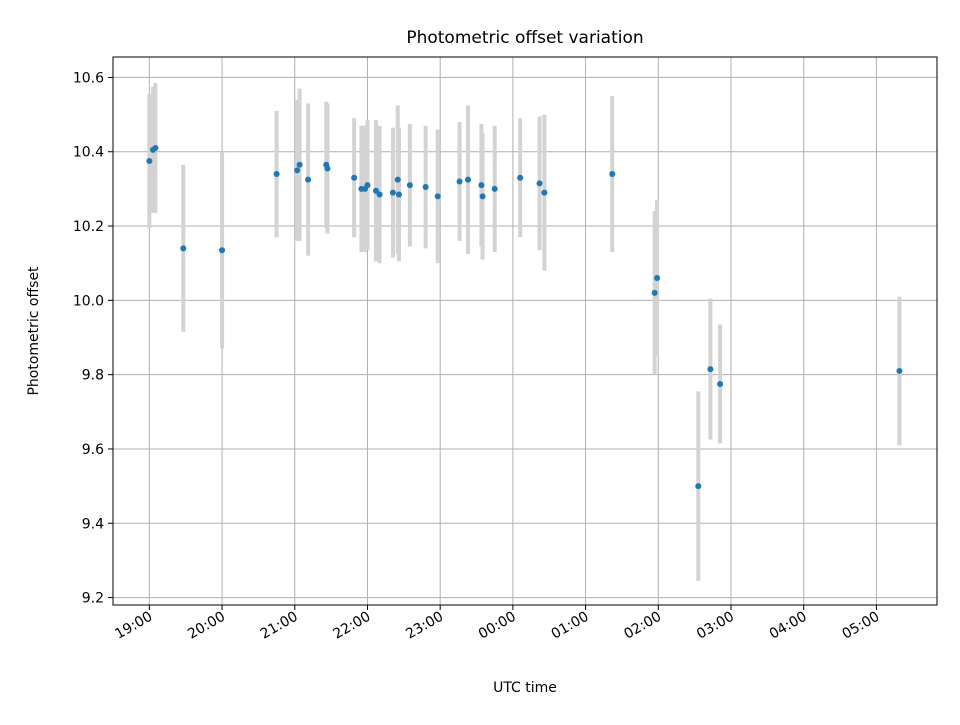  What do you see at coordinates (88, 301) in the screenshot?
I see `y-tick-label: 10.0` at bounding box center [88, 301].